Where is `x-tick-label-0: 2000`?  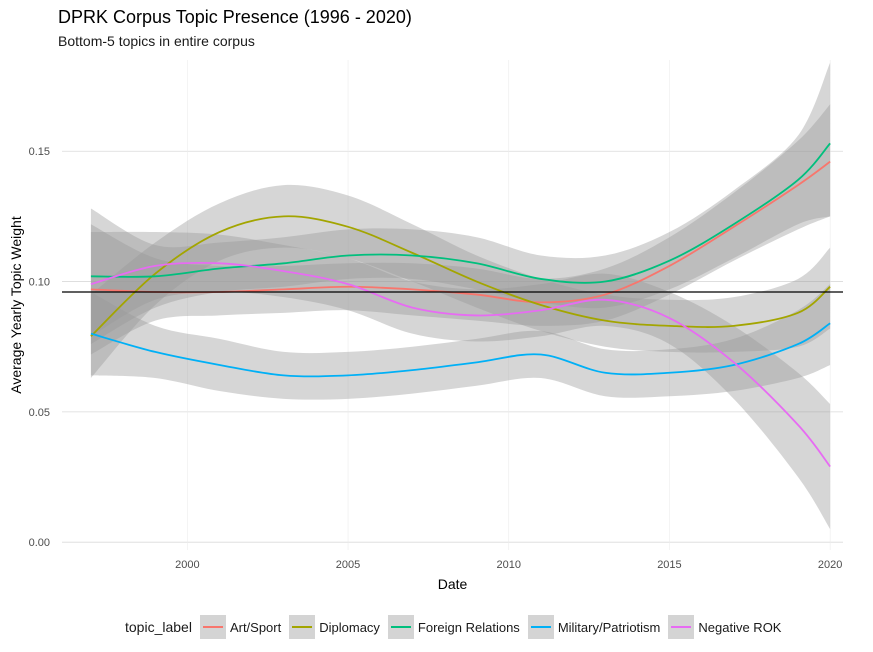 x-tick-label-0: 2000 is located at coordinates (187, 565).